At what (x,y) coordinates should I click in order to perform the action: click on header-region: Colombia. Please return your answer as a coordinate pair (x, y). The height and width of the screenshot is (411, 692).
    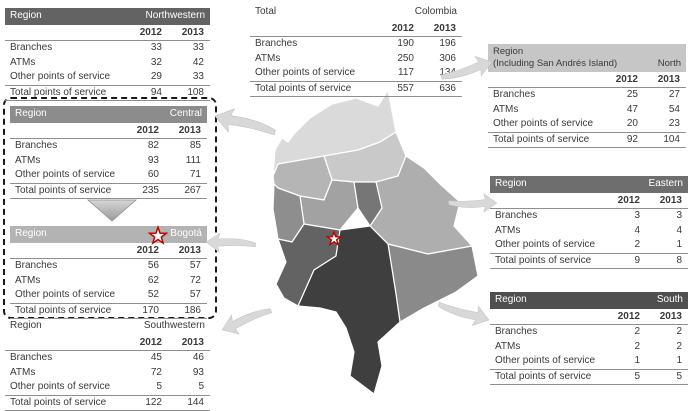
    Looking at the image, I should click on (436, 12).